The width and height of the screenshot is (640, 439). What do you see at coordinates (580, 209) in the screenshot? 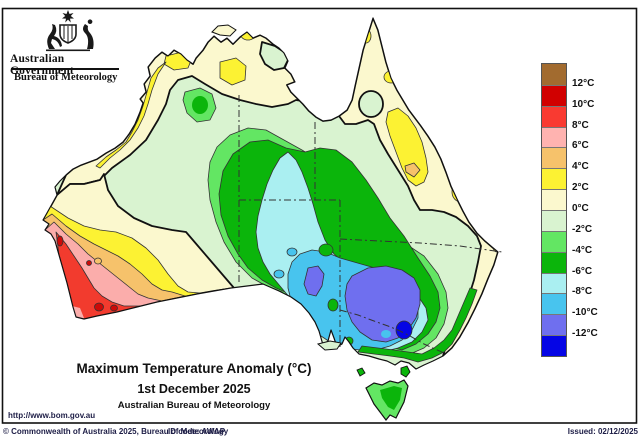
I see `legend-label: 0°C` at bounding box center [580, 209].